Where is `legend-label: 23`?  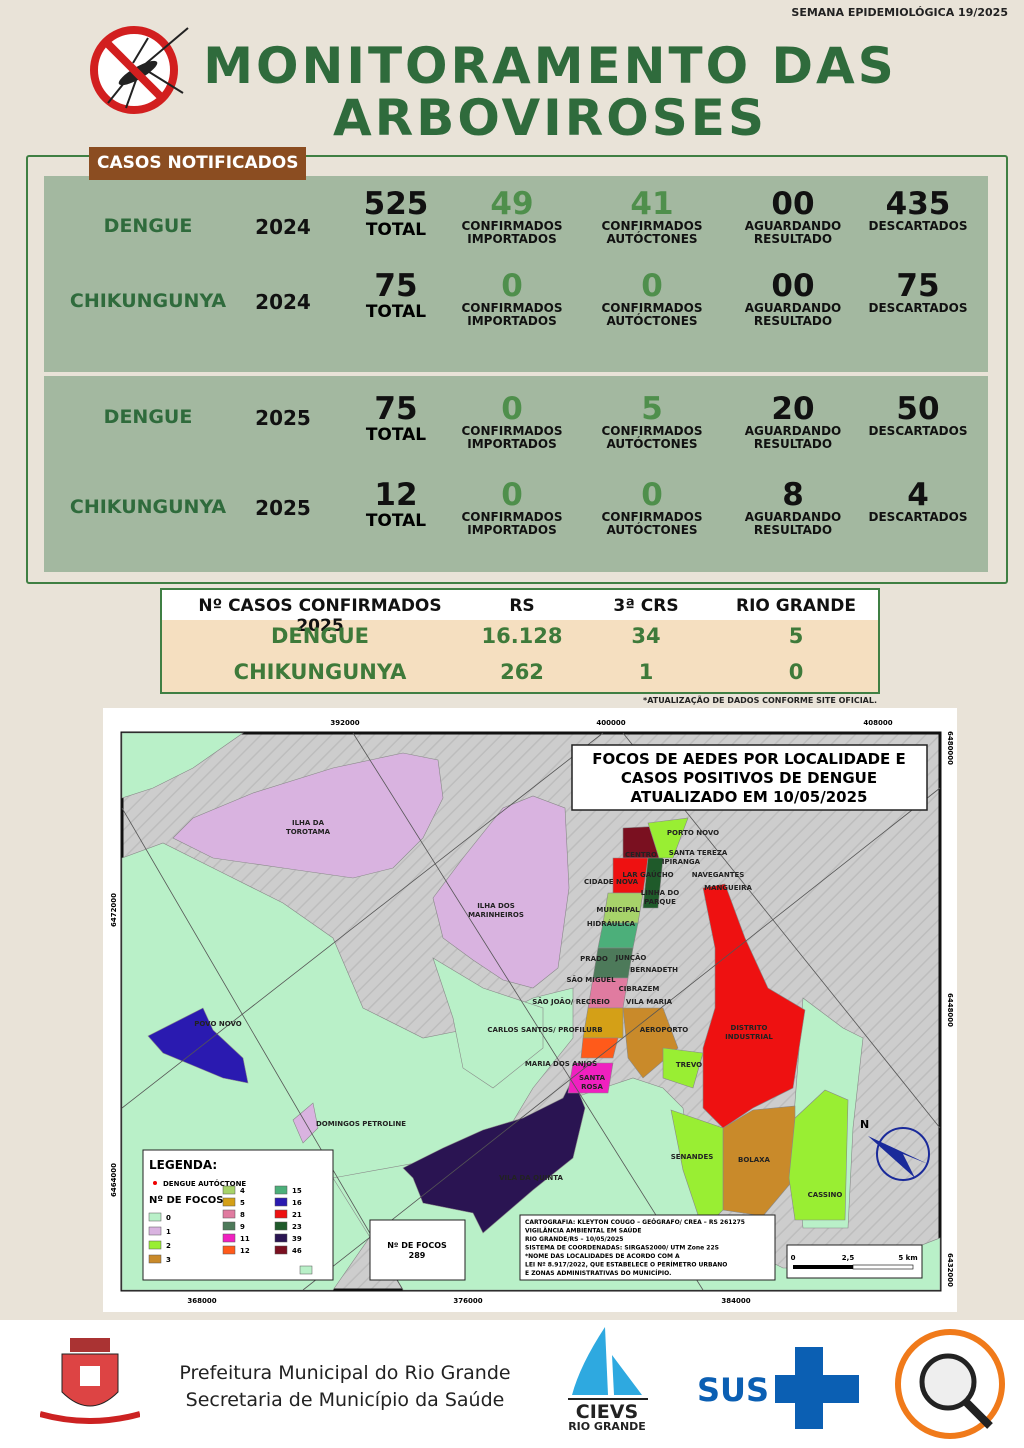
legend-label: 23 is located at coordinates (297, 1227).